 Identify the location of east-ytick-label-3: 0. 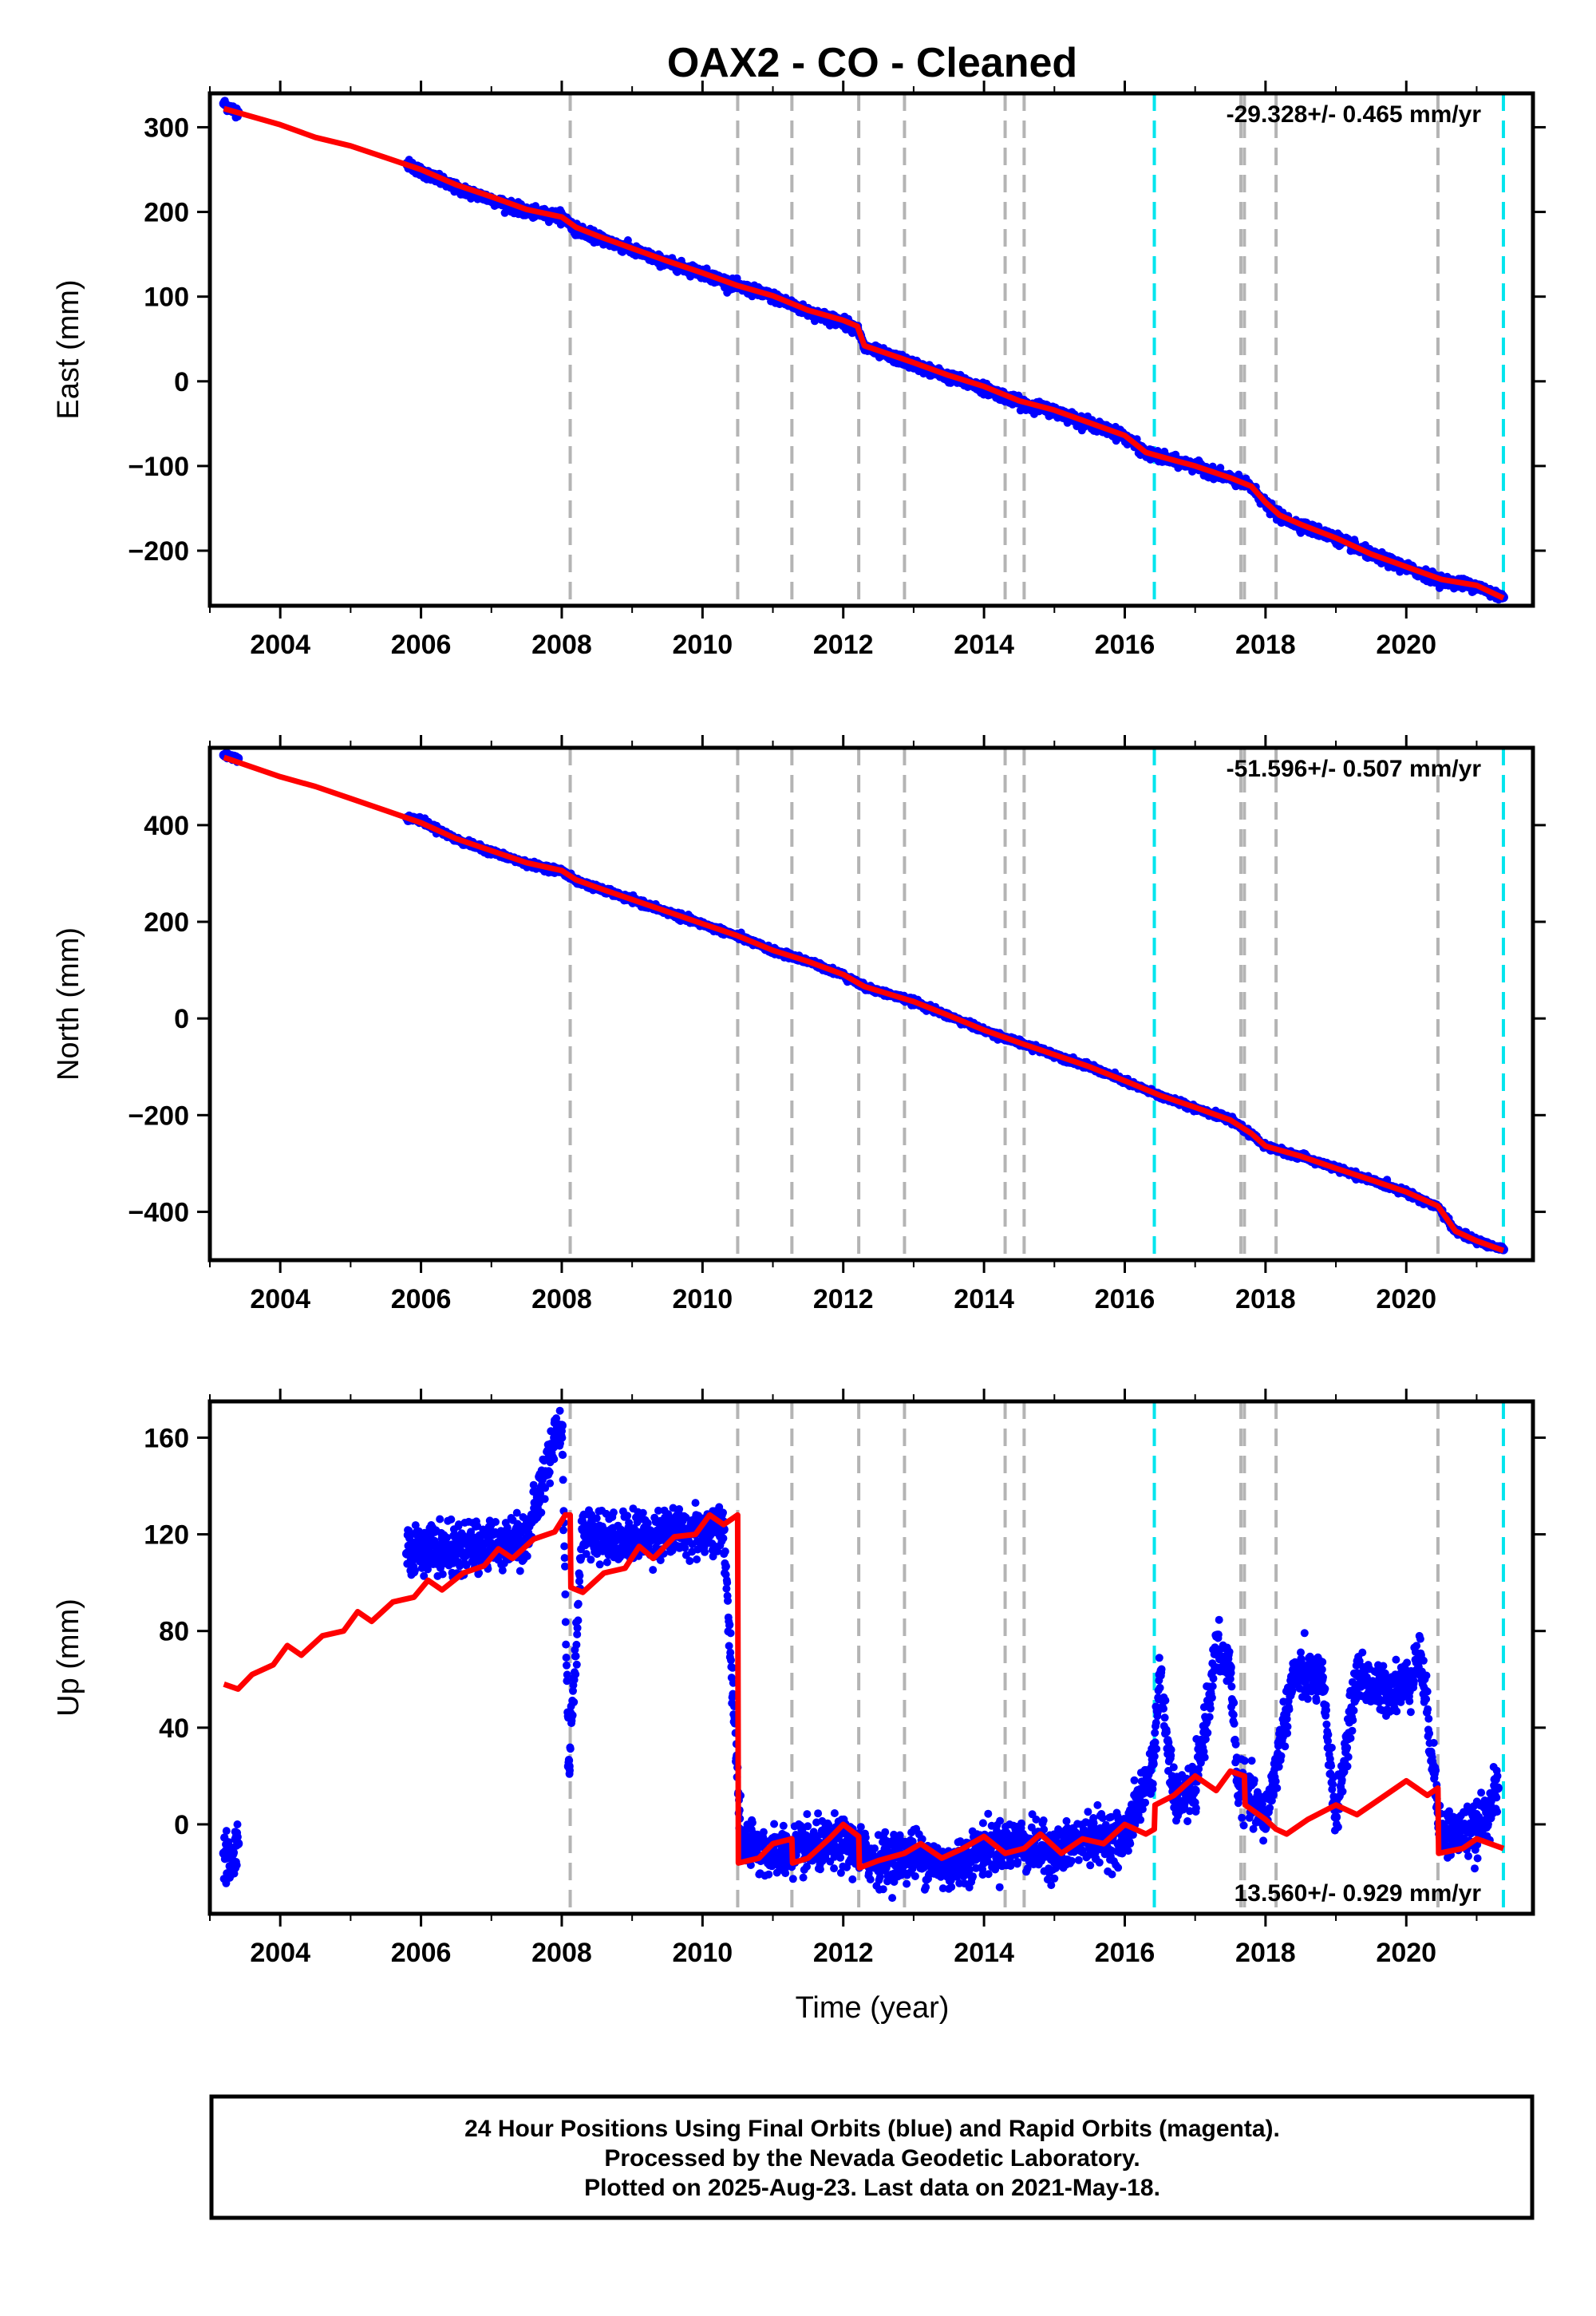
(181, 382).